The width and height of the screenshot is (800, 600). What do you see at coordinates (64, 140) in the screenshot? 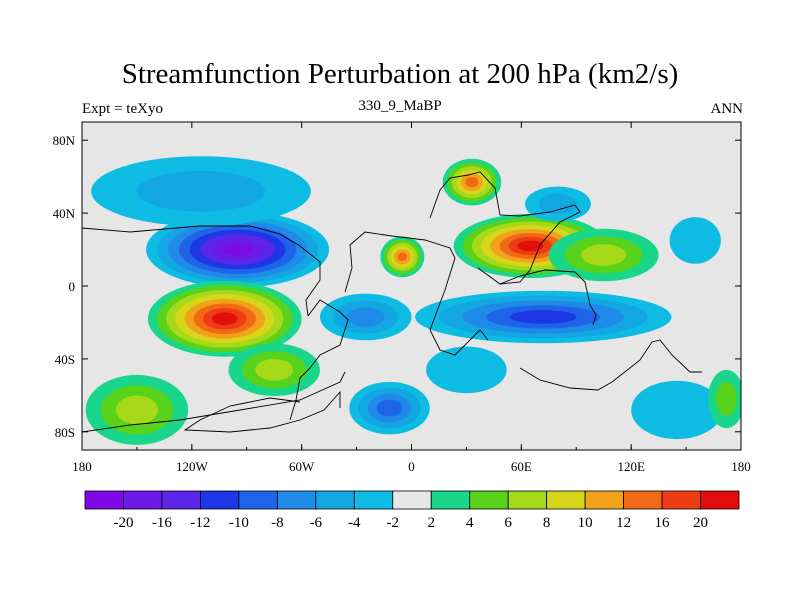
I see `y-tick-label: 80N` at bounding box center [64, 140].